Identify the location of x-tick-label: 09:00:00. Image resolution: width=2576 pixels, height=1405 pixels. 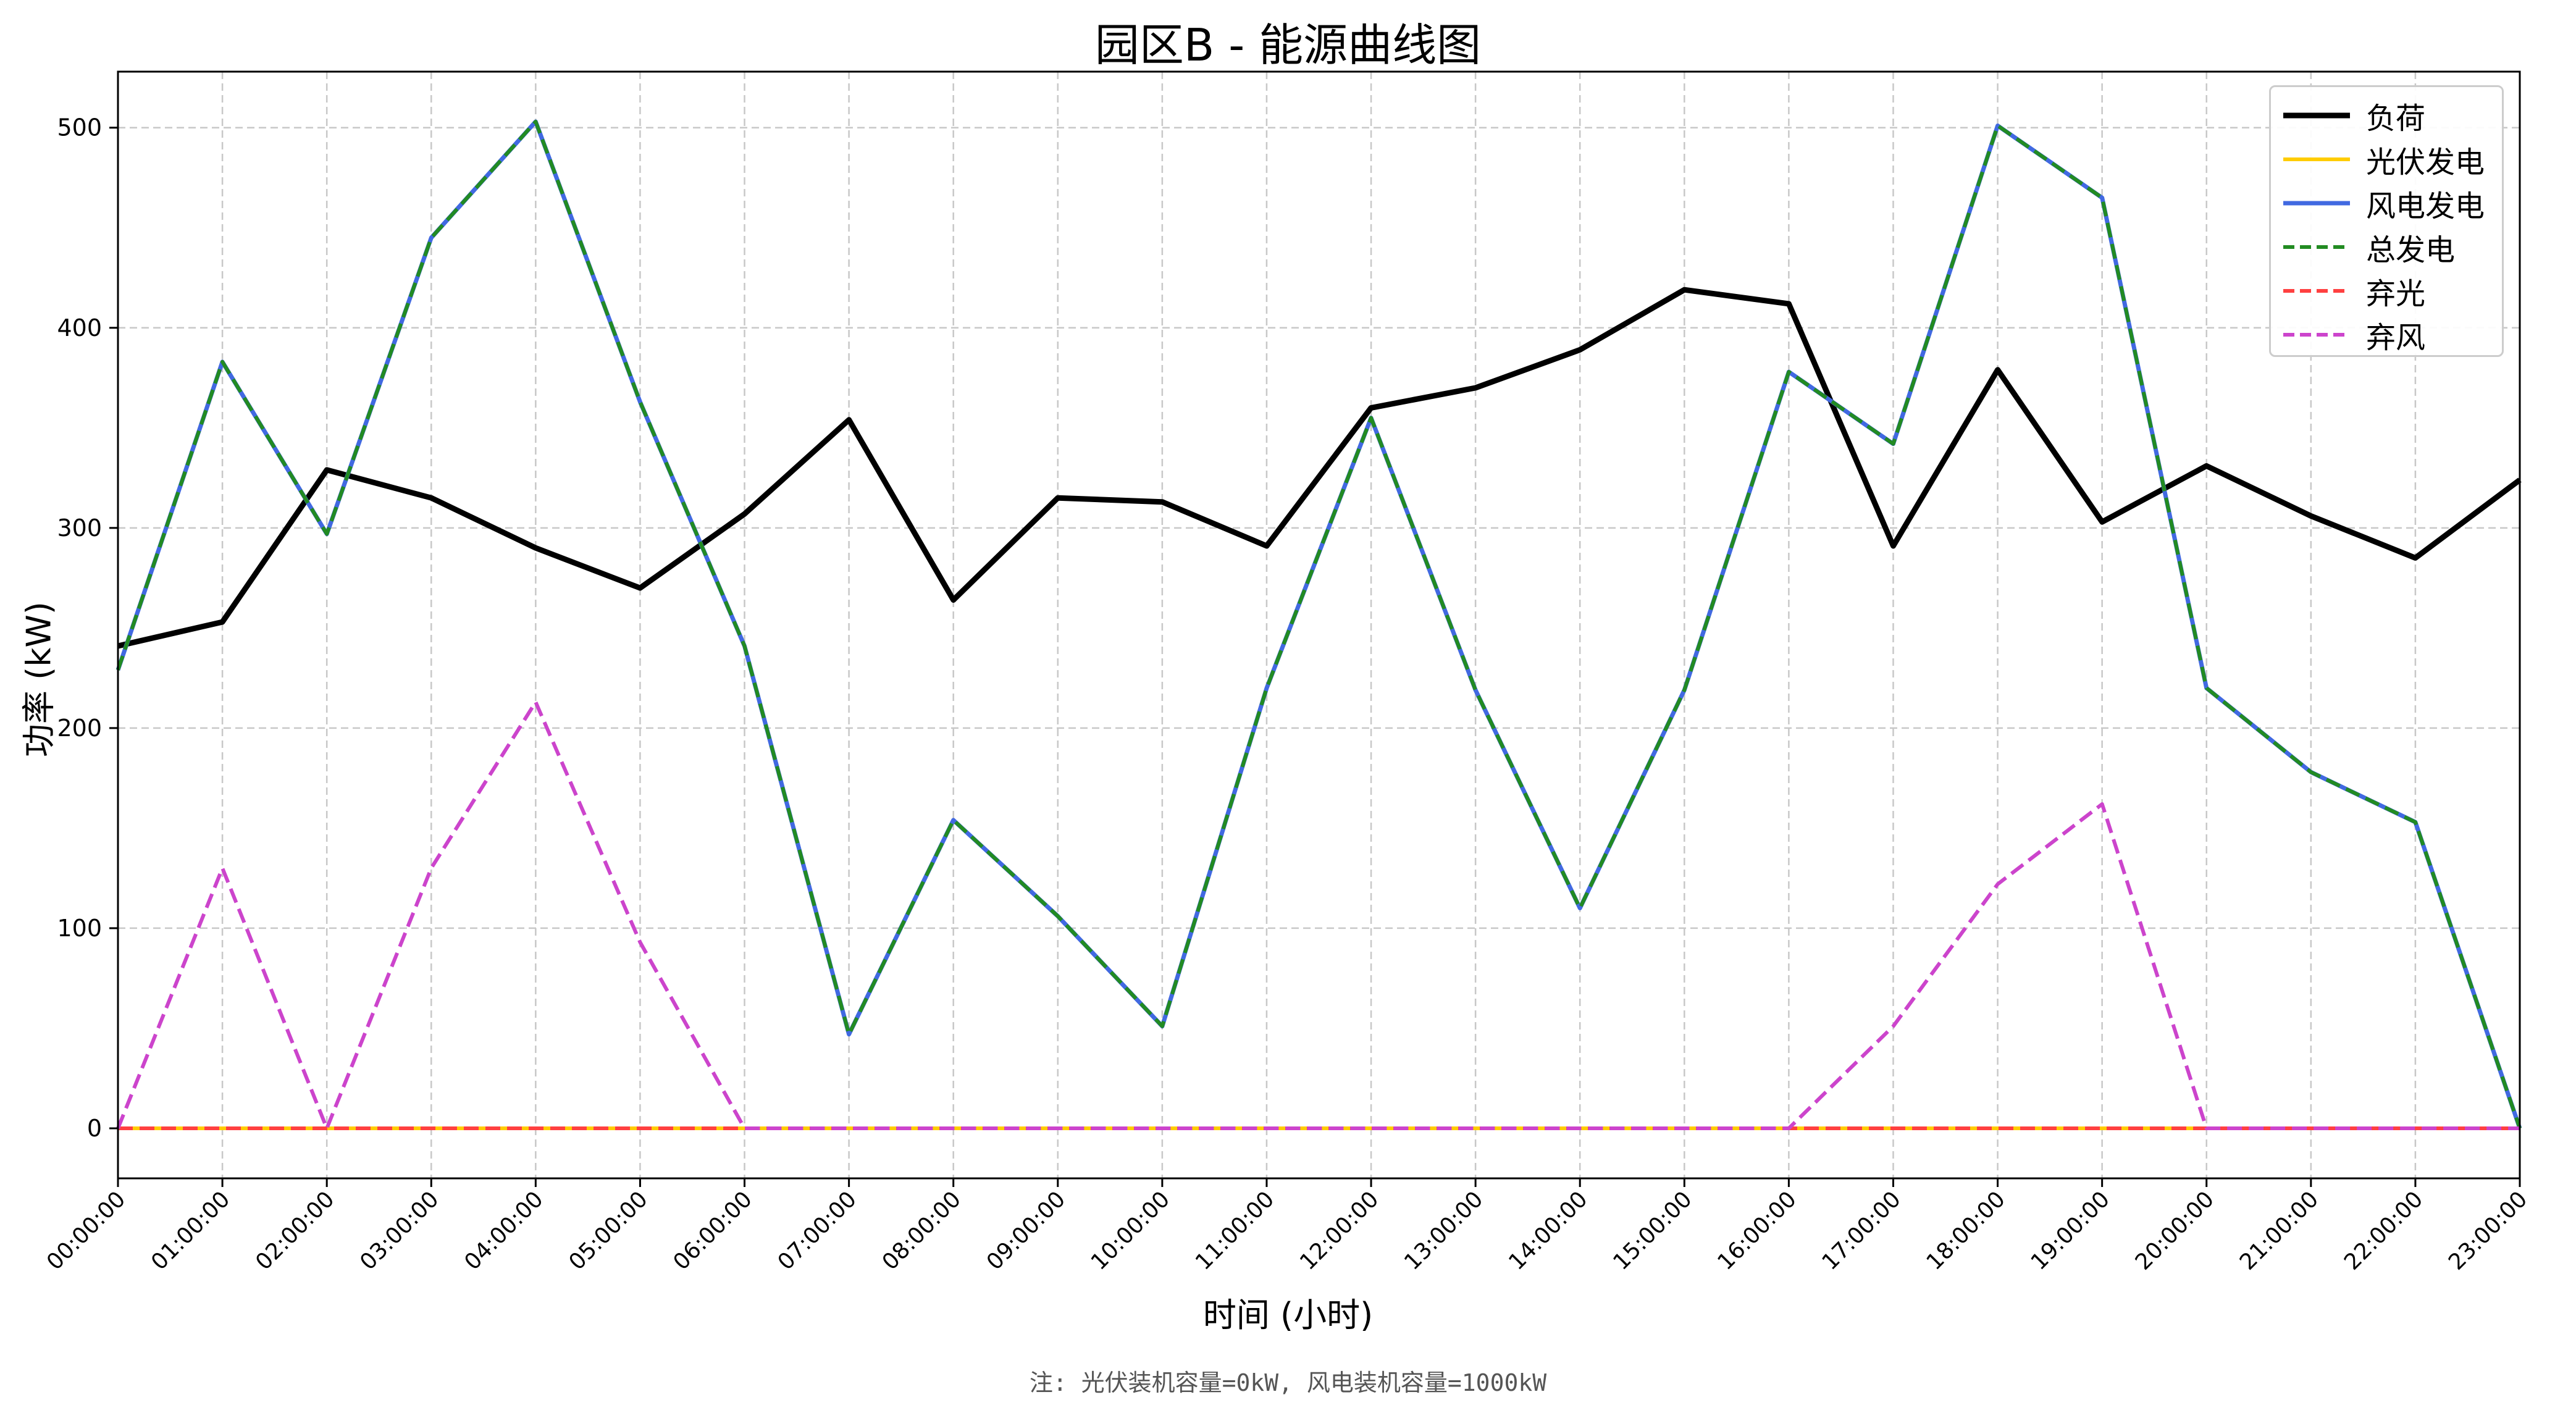
(1026, 1230).